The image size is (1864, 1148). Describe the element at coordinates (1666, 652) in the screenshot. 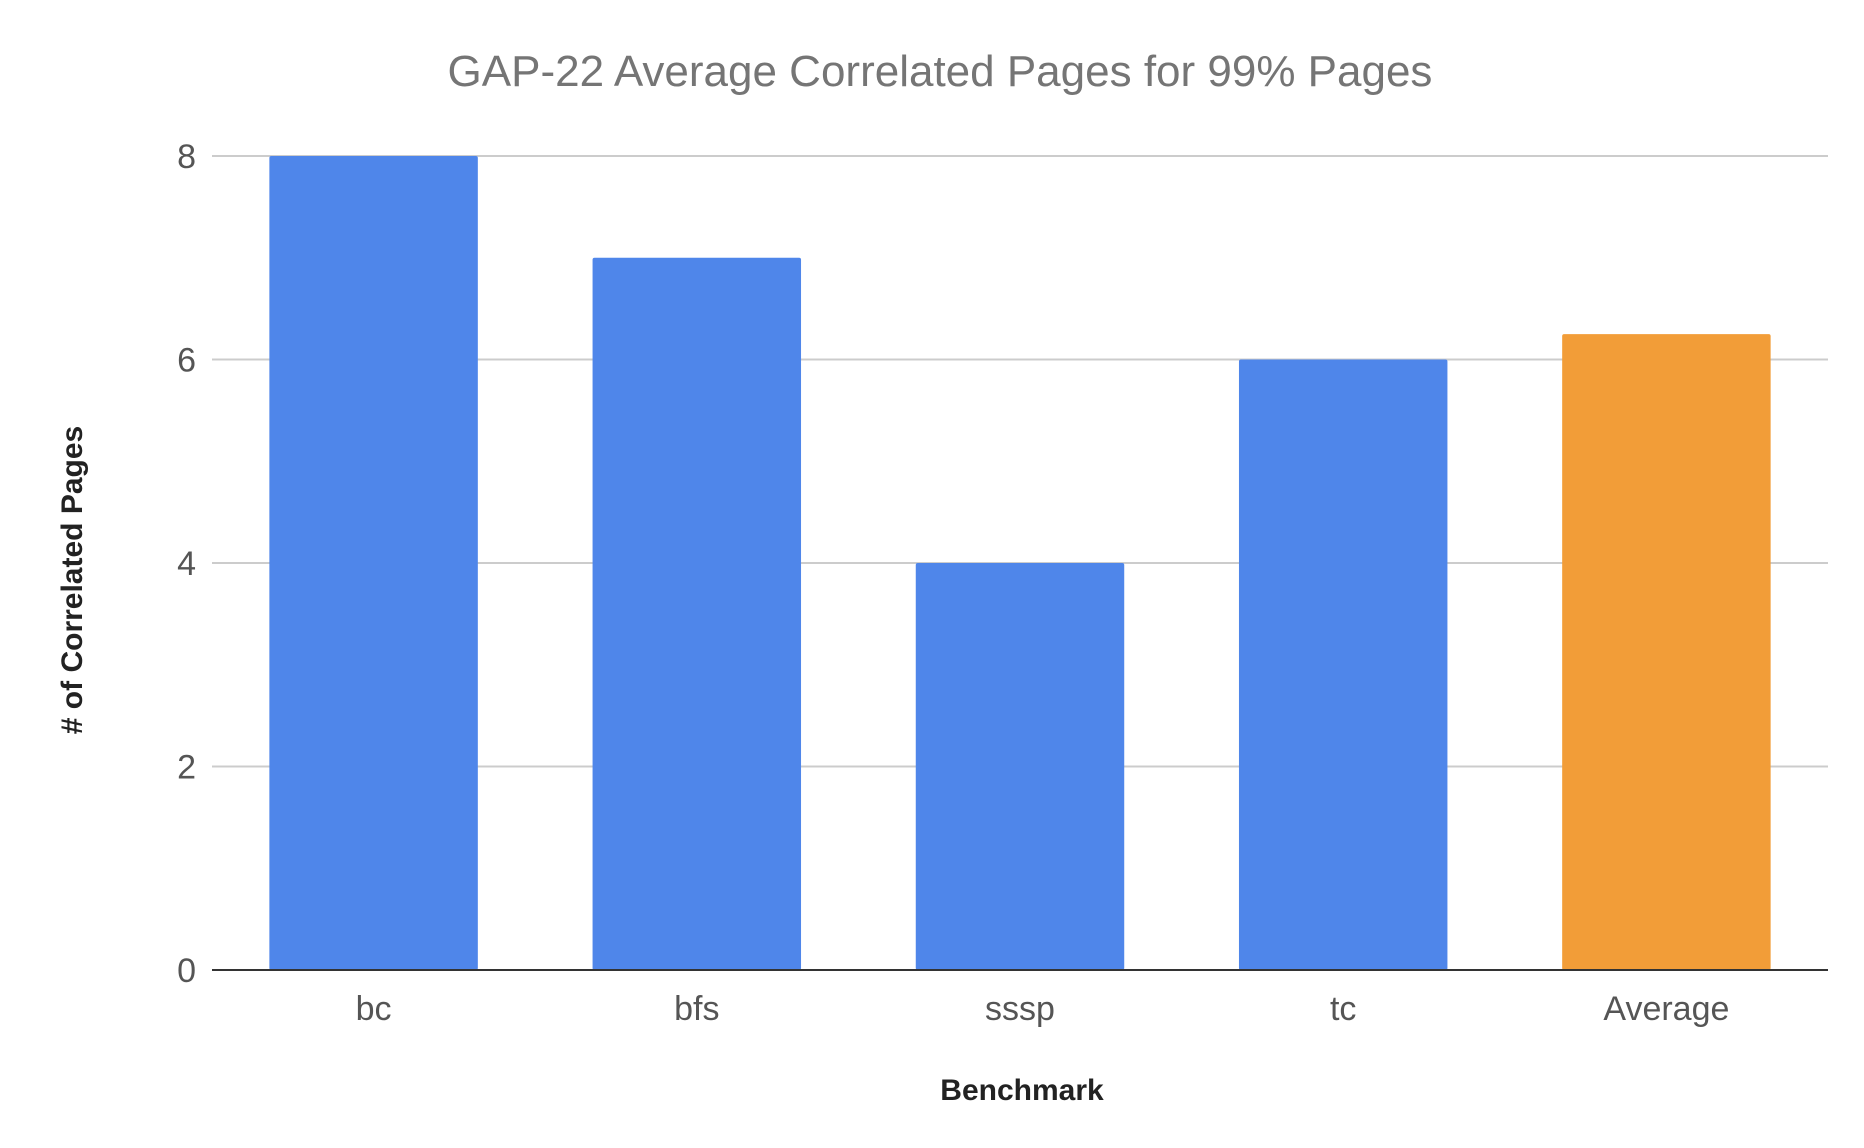

I see `bar-average` at that location.